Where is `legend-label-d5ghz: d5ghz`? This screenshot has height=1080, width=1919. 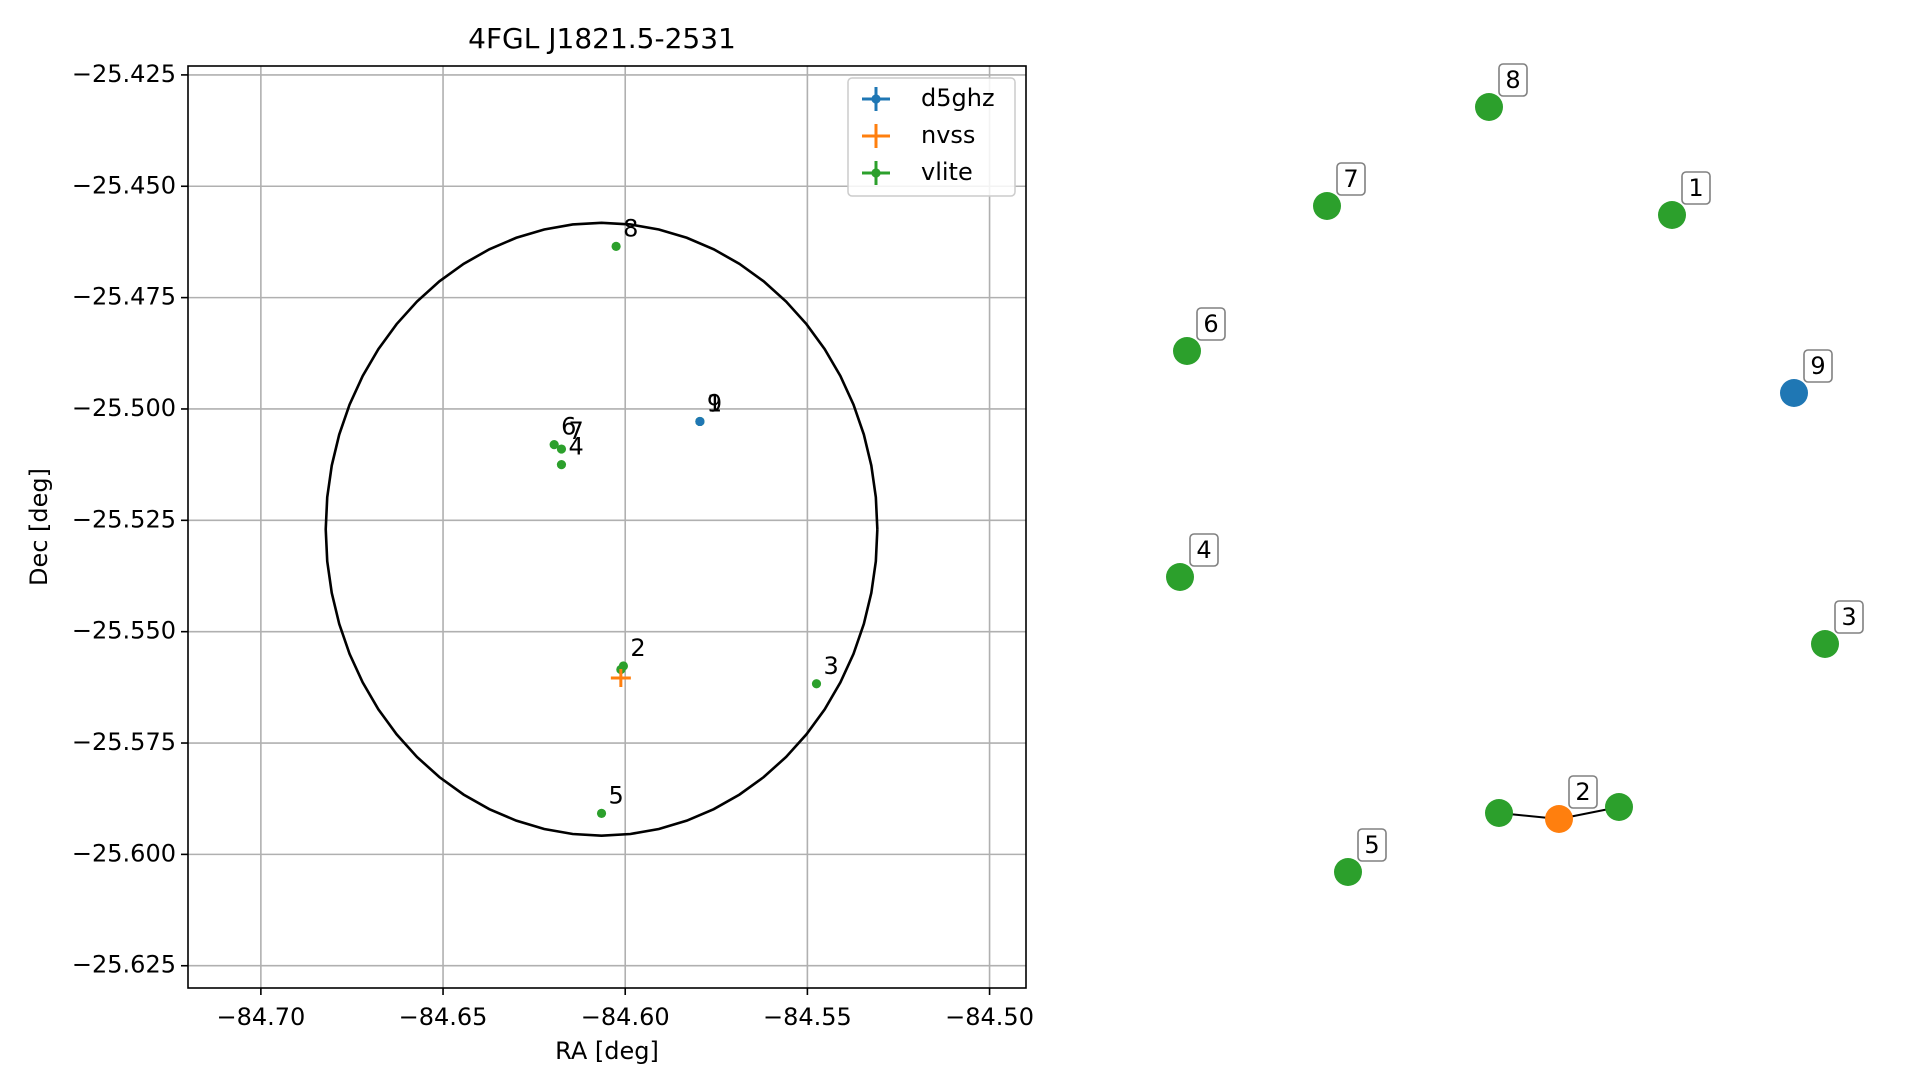
legend-label-d5ghz: d5ghz is located at coordinates (958, 98).